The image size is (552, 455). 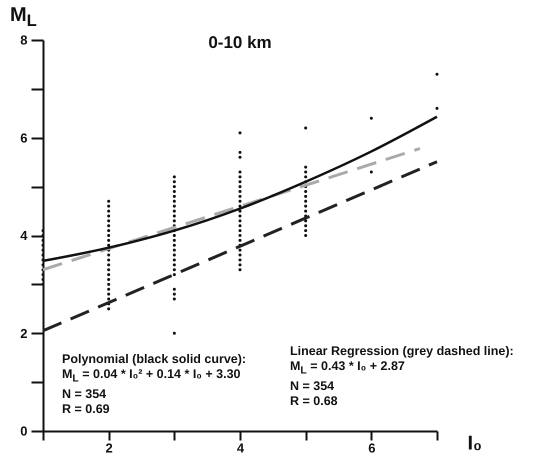 I want to click on y-tick-label: 8, so click(x=24, y=40).